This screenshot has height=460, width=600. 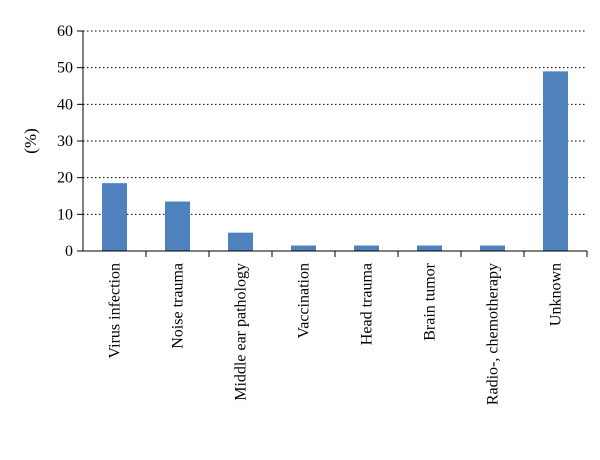 What do you see at coordinates (65, 104) in the screenshot?
I see `y-tick-label: 40` at bounding box center [65, 104].